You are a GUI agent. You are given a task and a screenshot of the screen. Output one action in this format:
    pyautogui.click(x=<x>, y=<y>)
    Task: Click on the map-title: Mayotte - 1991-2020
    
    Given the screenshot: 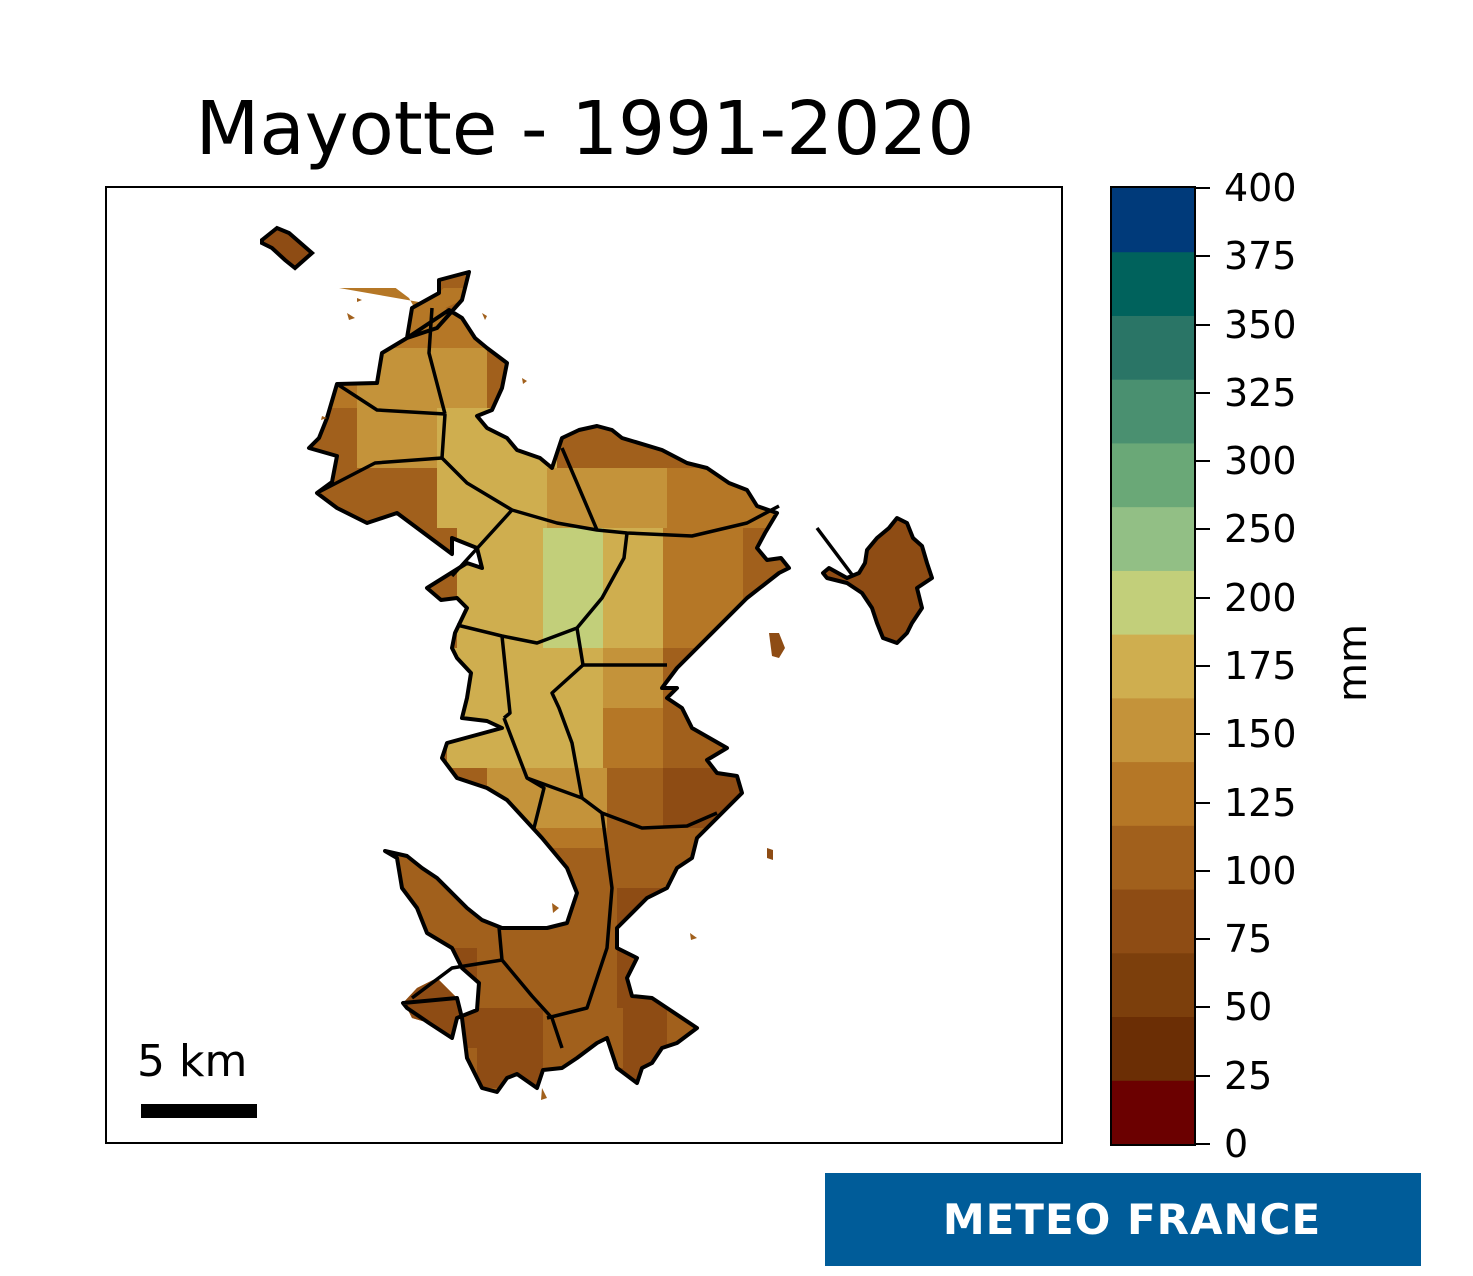 What is the action you would take?
    pyautogui.click(x=585, y=129)
    